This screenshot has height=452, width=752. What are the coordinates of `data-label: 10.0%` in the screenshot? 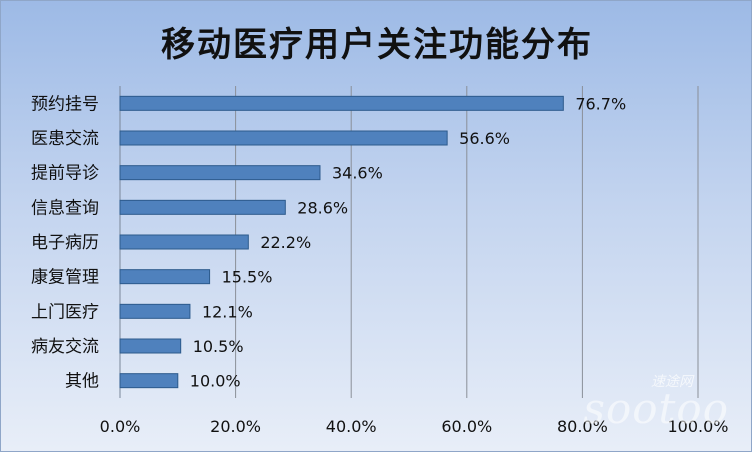 It's located at (215, 381).